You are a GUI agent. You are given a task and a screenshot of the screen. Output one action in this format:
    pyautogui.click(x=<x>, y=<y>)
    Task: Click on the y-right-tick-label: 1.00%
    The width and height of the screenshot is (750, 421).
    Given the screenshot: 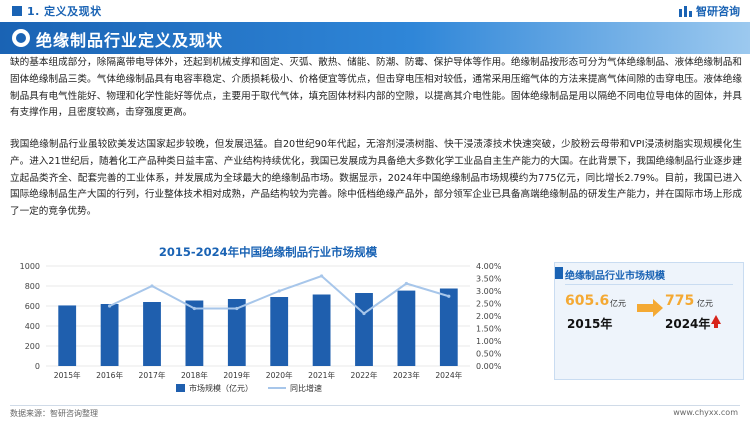 What is the action you would take?
    pyautogui.click(x=489, y=341)
    